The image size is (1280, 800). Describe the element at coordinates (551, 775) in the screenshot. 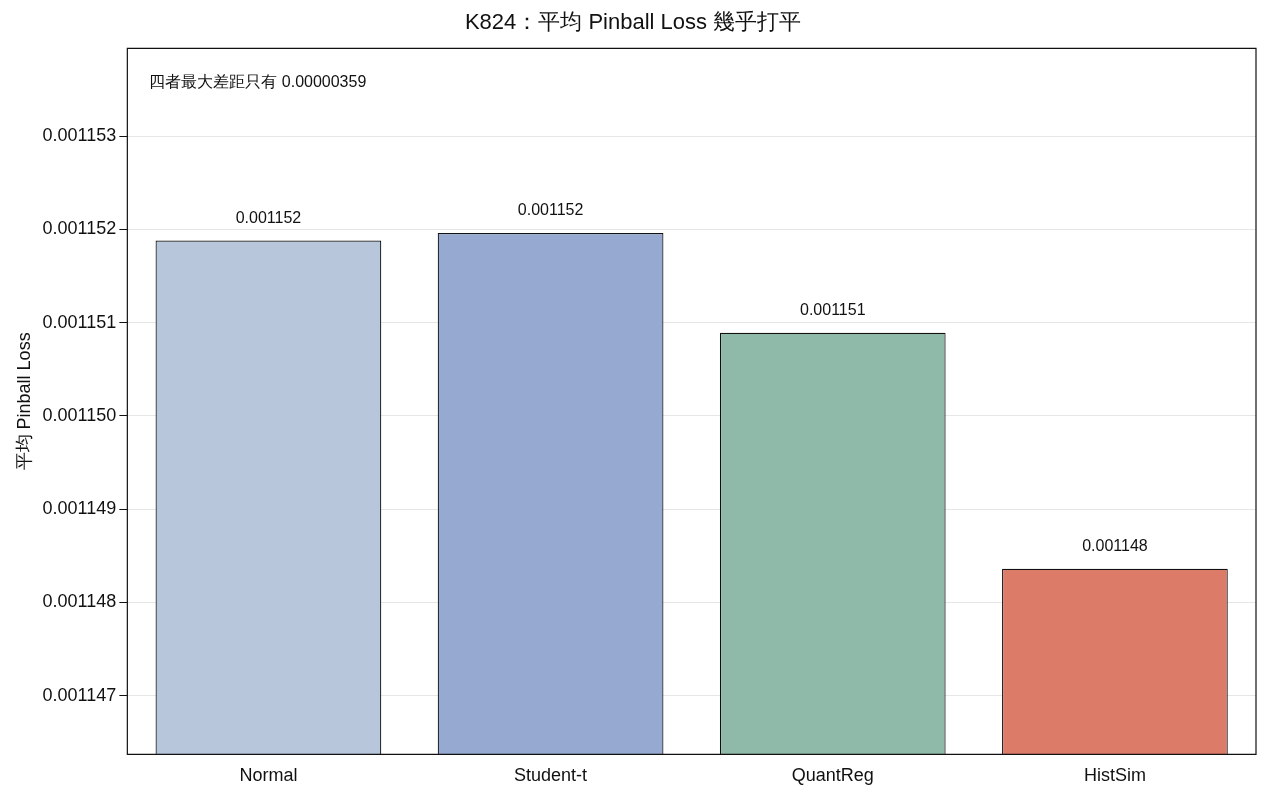

I see `x-tick-label: Student-t` at that location.